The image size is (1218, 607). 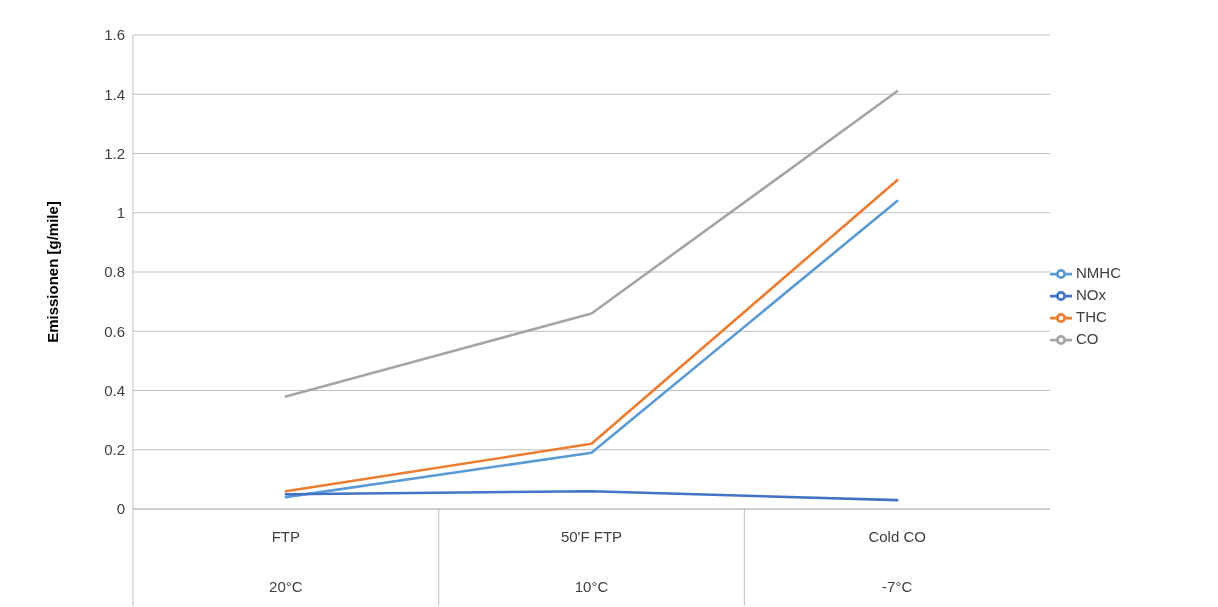 I want to click on category-label: Cold CO -7°C, so click(x=897, y=561).